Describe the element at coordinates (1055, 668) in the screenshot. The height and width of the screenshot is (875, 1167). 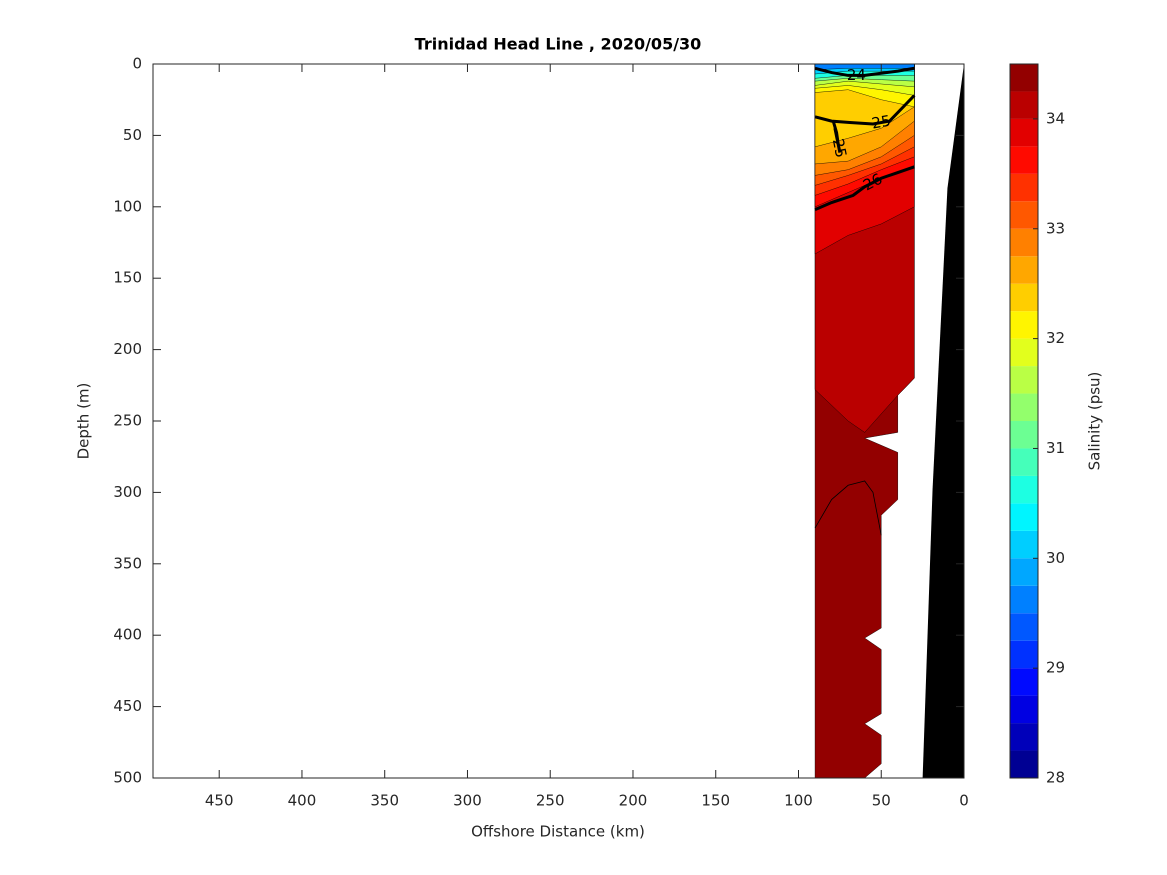
I see `colorbar-tick-label: 29` at that location.